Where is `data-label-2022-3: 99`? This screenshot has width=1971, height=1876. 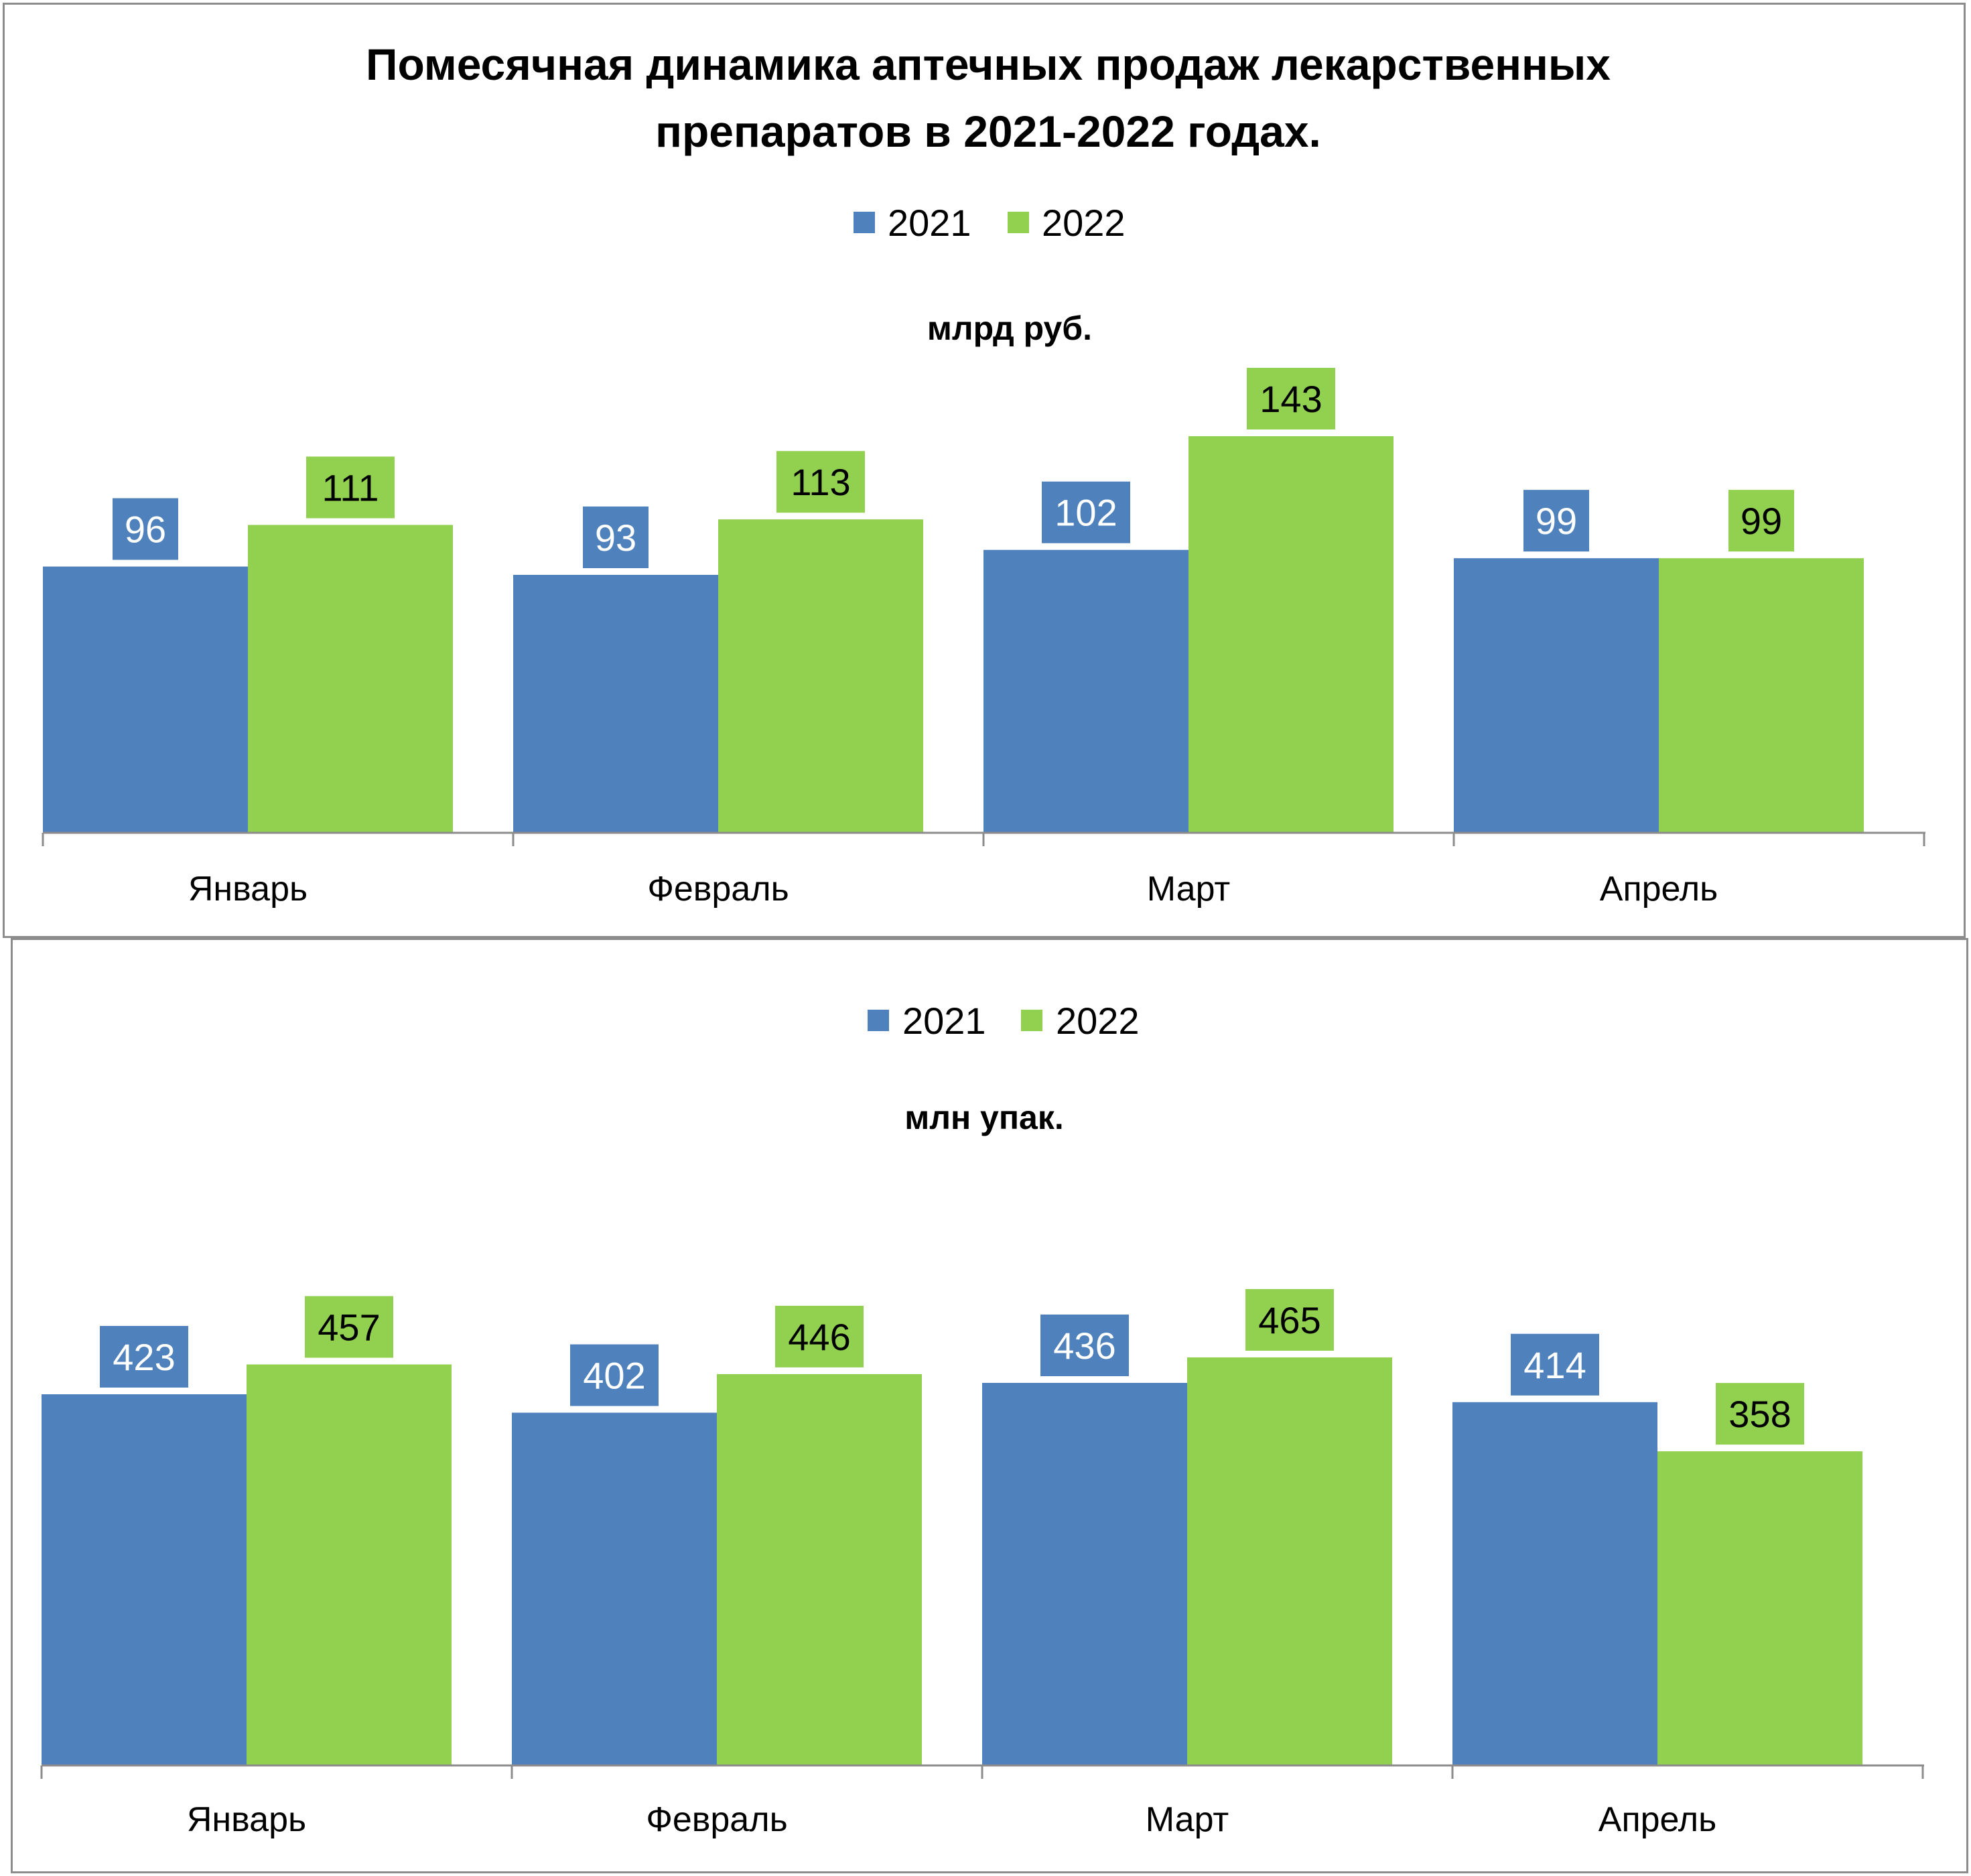
data-label-2022-3: 99 is located at coordinates (1761, 521).